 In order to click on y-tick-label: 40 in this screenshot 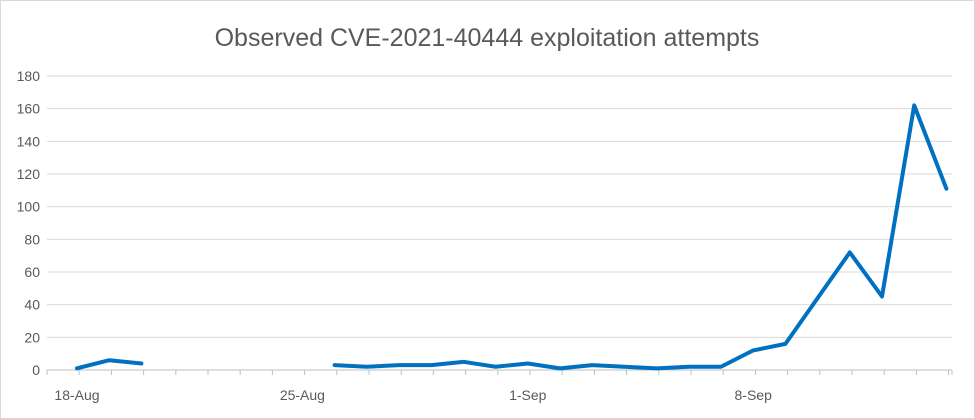, I will do `click(32, 305)`.